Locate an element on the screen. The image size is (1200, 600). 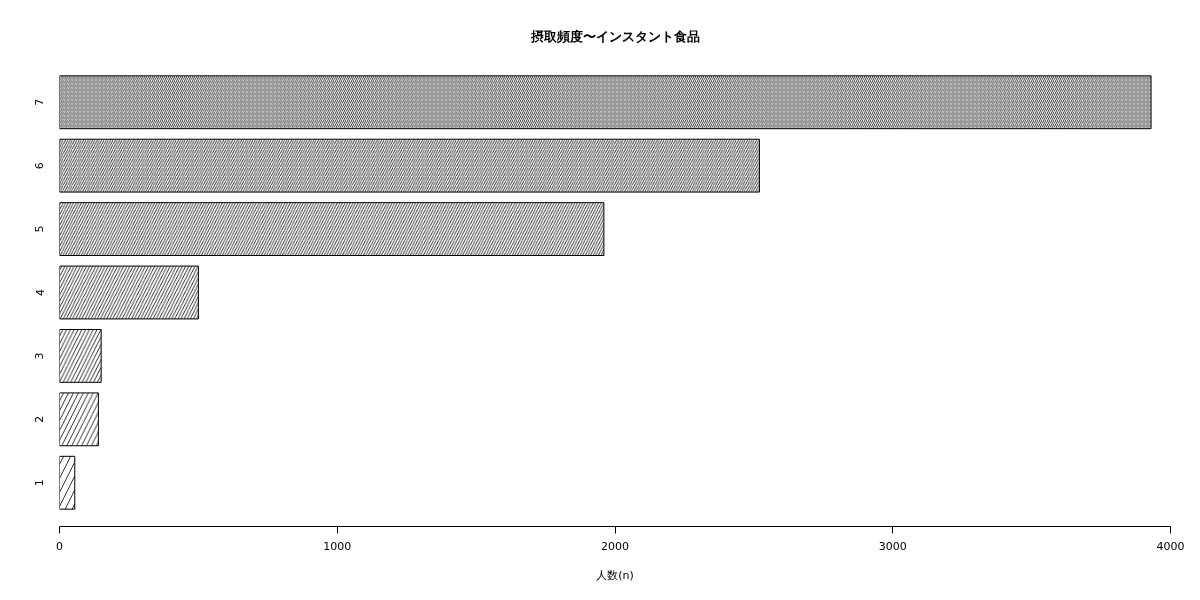
y-tick-label: 7 is located at coordinates (40, 102).